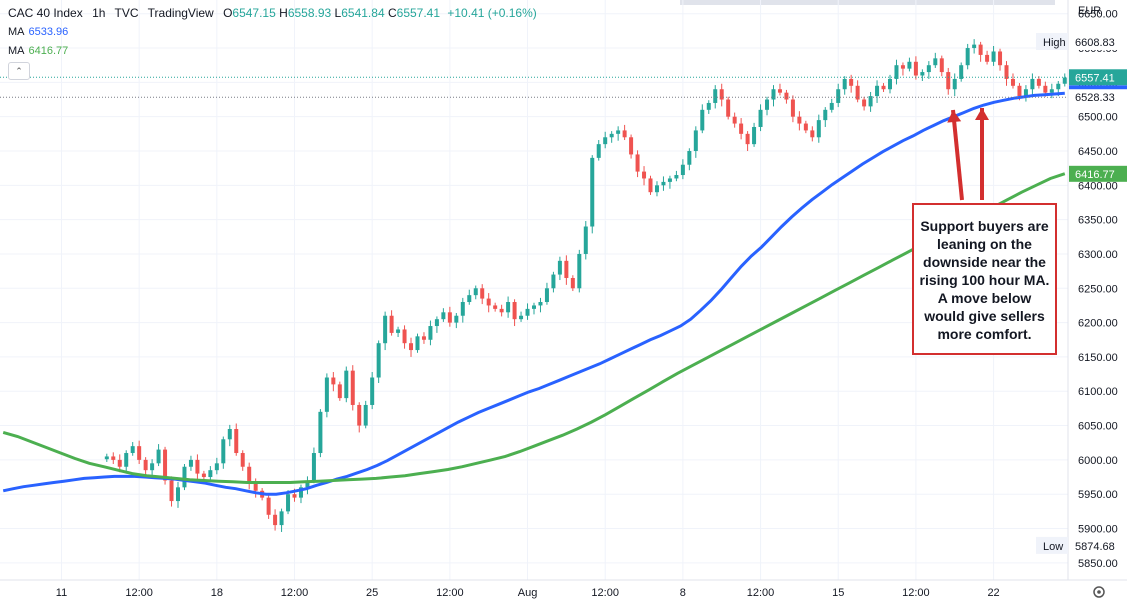 This screenshot has width=1127, height=608. I want to click on currency-label: EUR, so click(1089, 11).